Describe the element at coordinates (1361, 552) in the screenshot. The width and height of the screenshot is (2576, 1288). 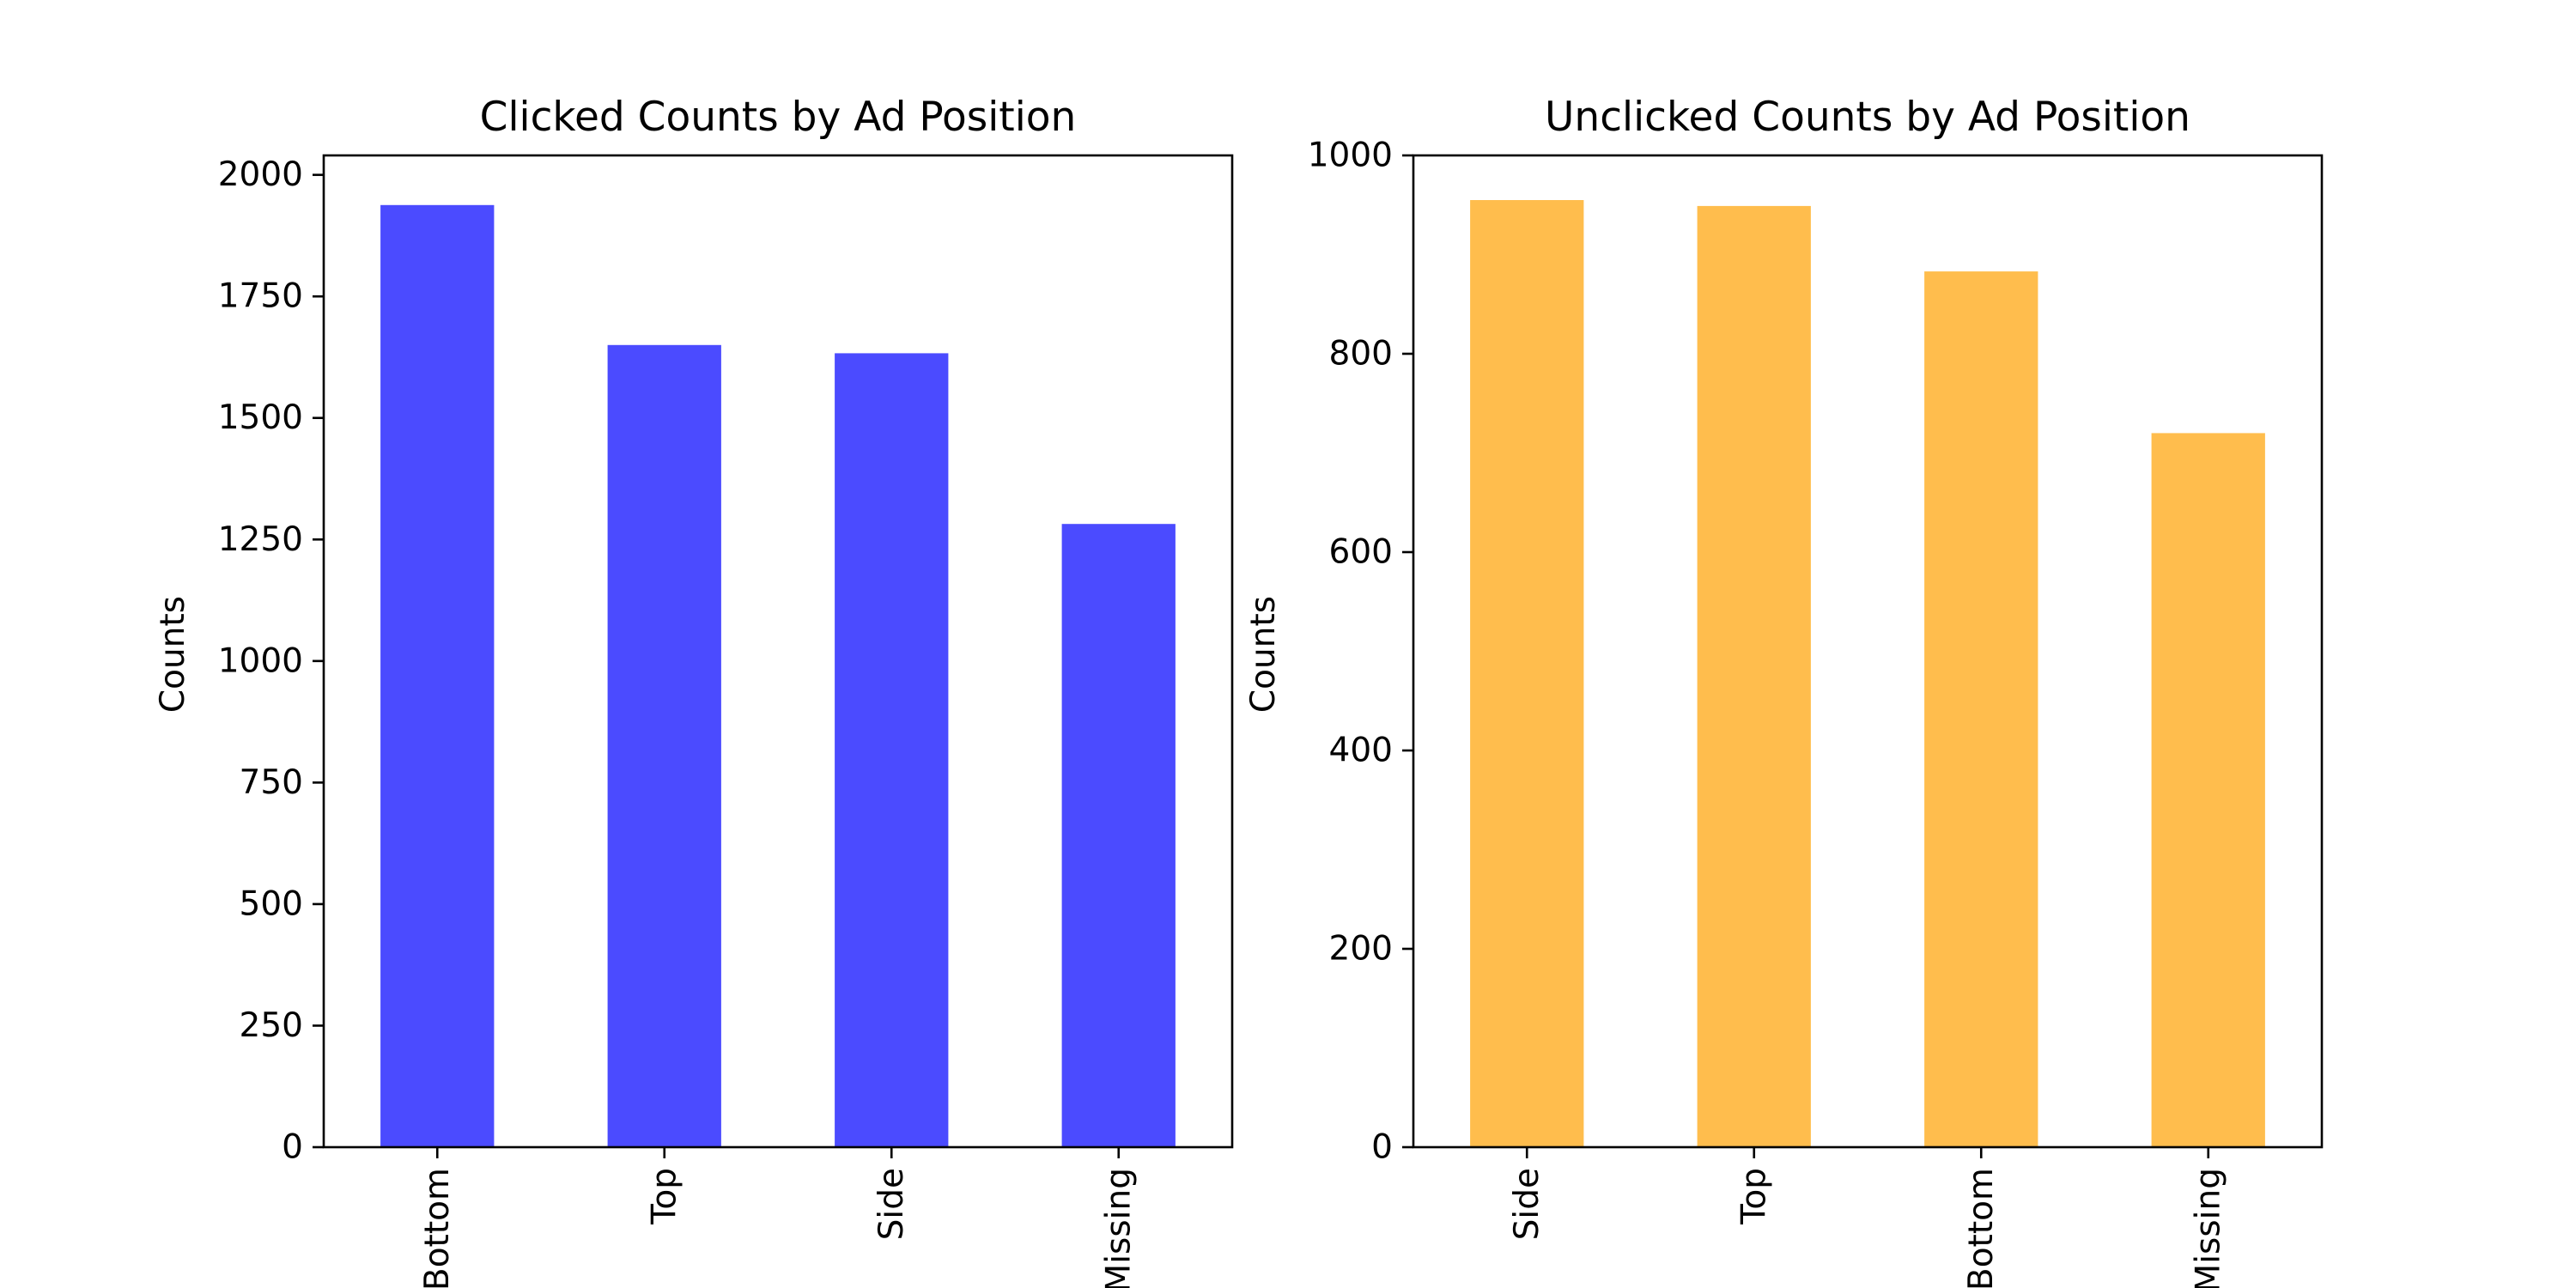
I see `y-tick-label: 600` at that location.